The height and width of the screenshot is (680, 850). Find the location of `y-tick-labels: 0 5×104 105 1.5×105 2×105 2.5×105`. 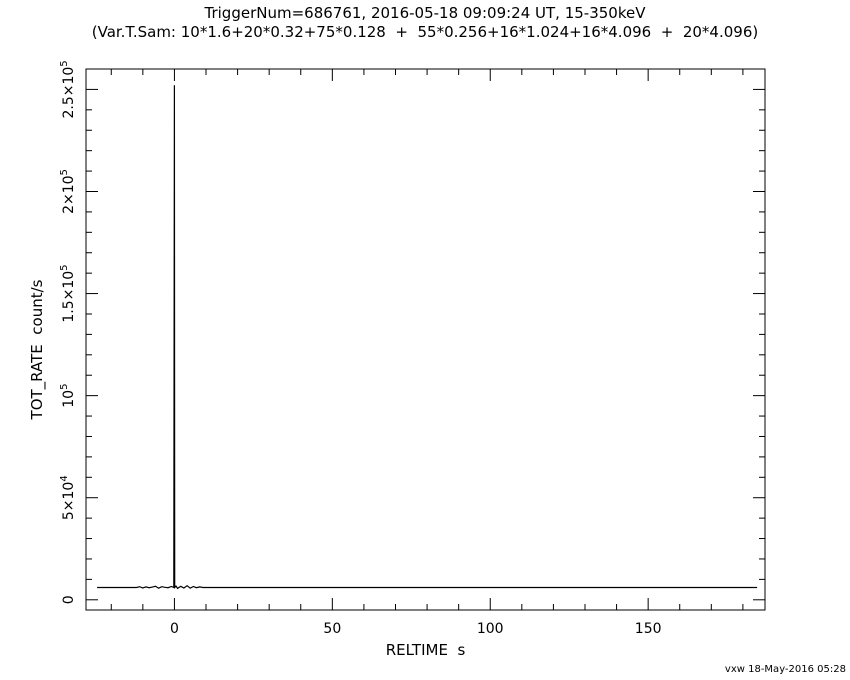

y-tick-labels: 0 5×104 105 1.5×105 2×105 2.5×105 is located at coordinates (68, 332).